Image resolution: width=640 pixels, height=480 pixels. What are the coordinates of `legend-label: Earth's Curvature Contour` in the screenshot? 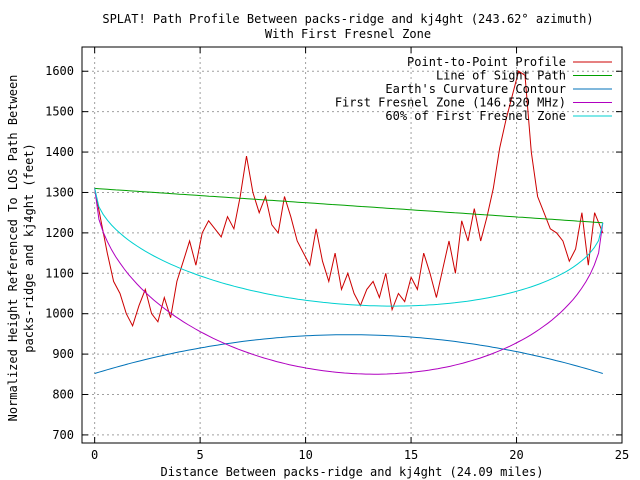 It's located at (475, 89).